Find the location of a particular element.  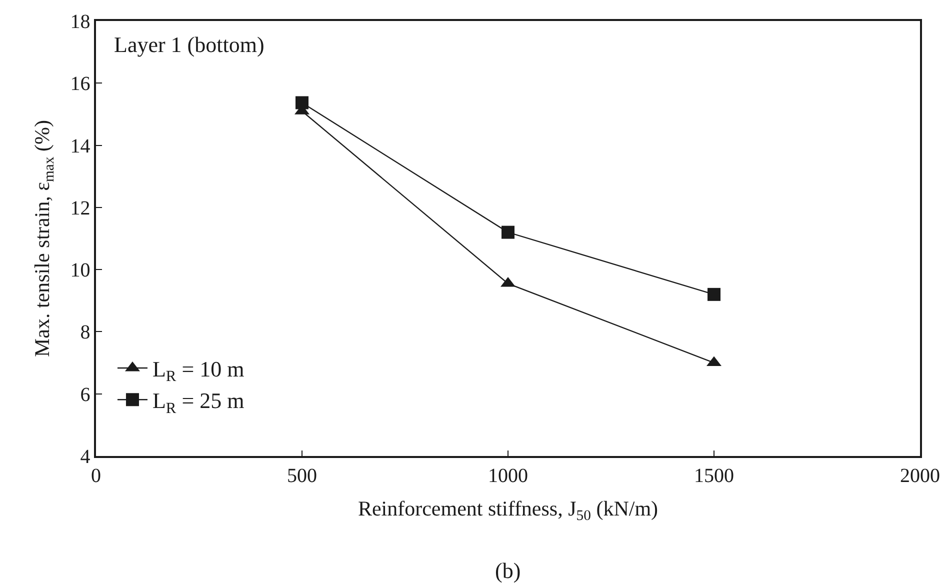

y-tick-label: 10 is located at coordinates (80, 271).